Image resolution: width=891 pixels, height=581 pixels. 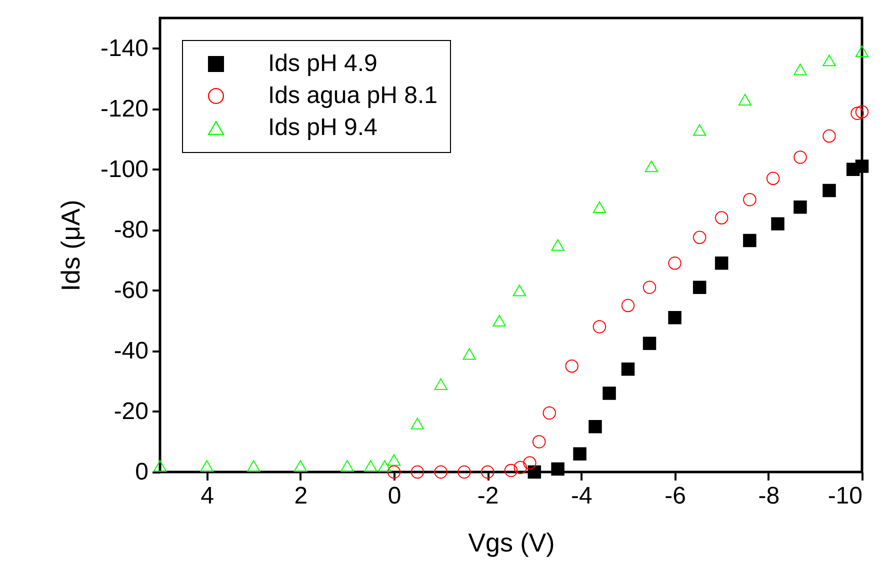 I want to click on y-tick-label: -100, so click(x=124, y=169).